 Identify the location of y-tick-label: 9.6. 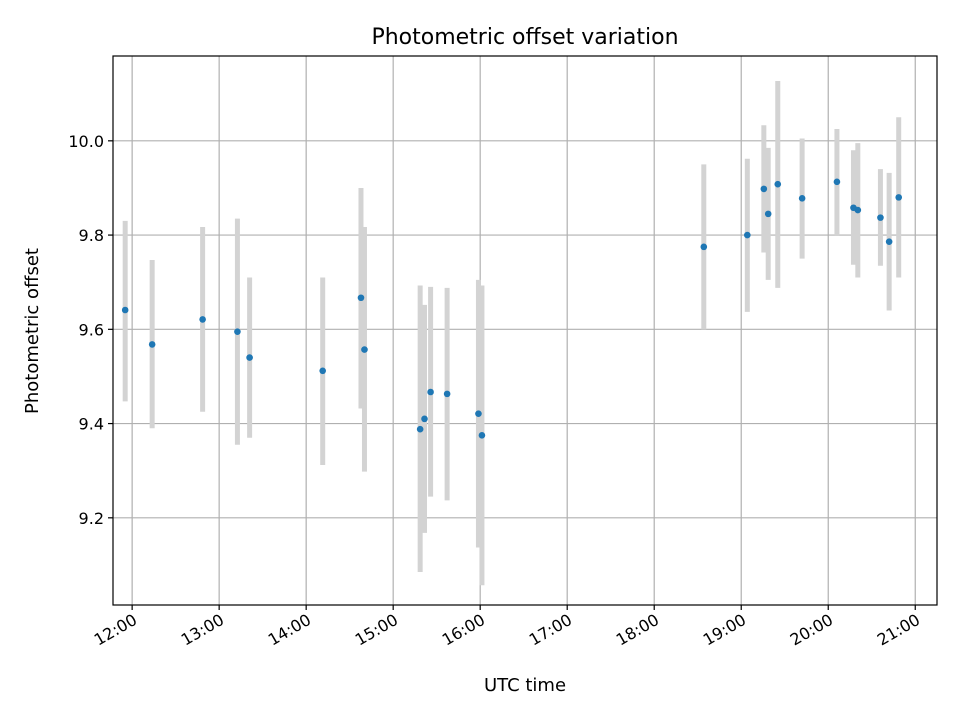
(91, 329).